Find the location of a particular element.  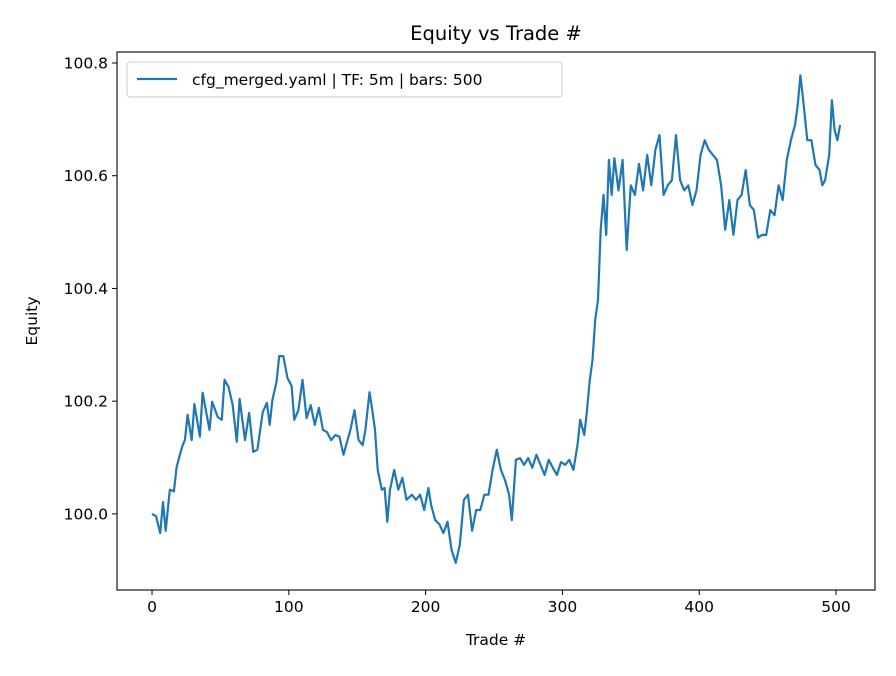

y-axis-label: Equity is located at coordinates (32, 320).